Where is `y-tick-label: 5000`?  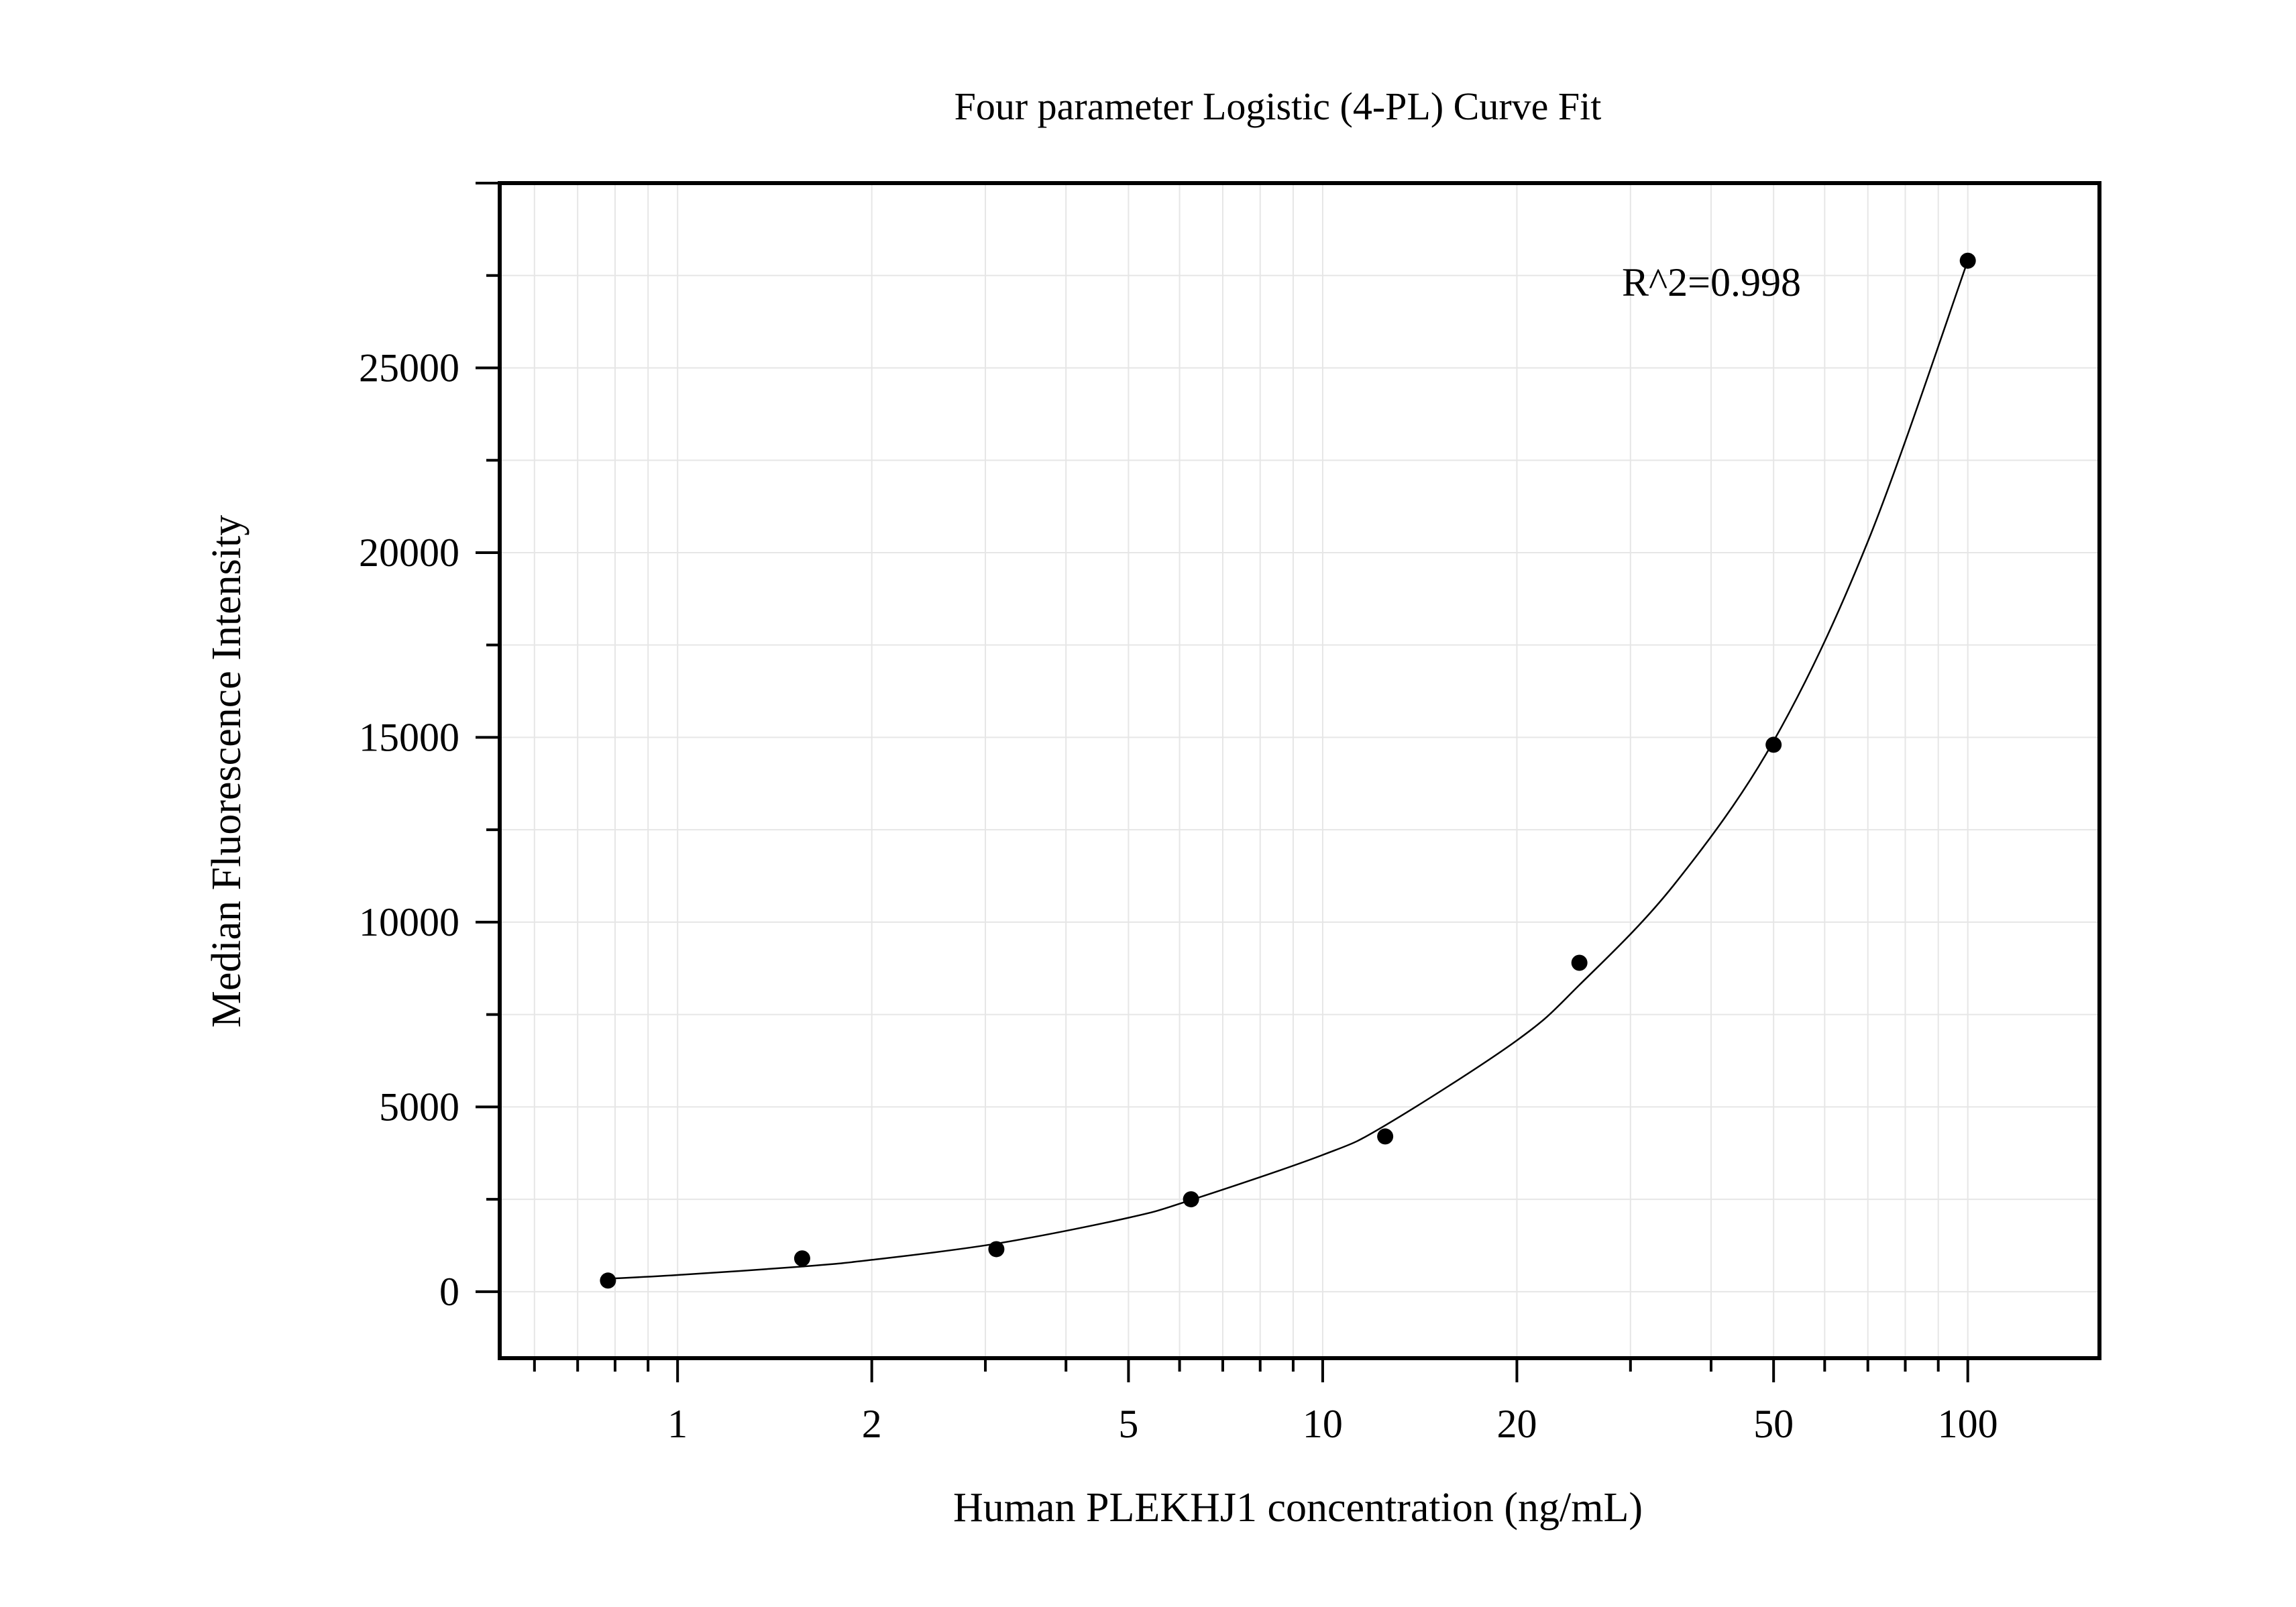
y-tick-label: 5000 is located at coordinates (419, 1107).